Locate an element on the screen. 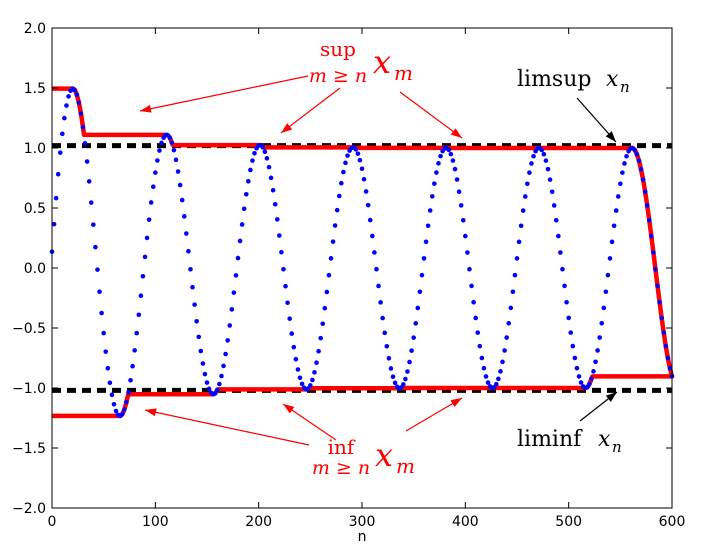 The image size is (701, 545). sup-arrow-head is located at coordinates (456, 133).